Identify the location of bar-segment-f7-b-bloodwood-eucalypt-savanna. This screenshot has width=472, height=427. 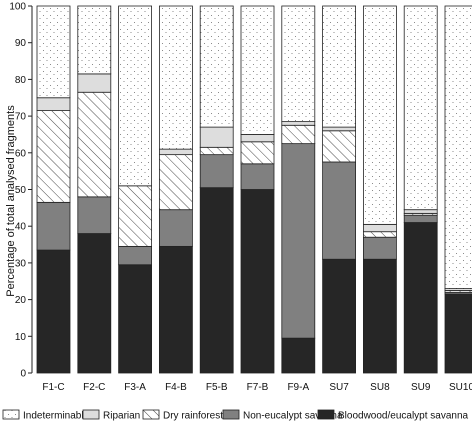
(257, 281).